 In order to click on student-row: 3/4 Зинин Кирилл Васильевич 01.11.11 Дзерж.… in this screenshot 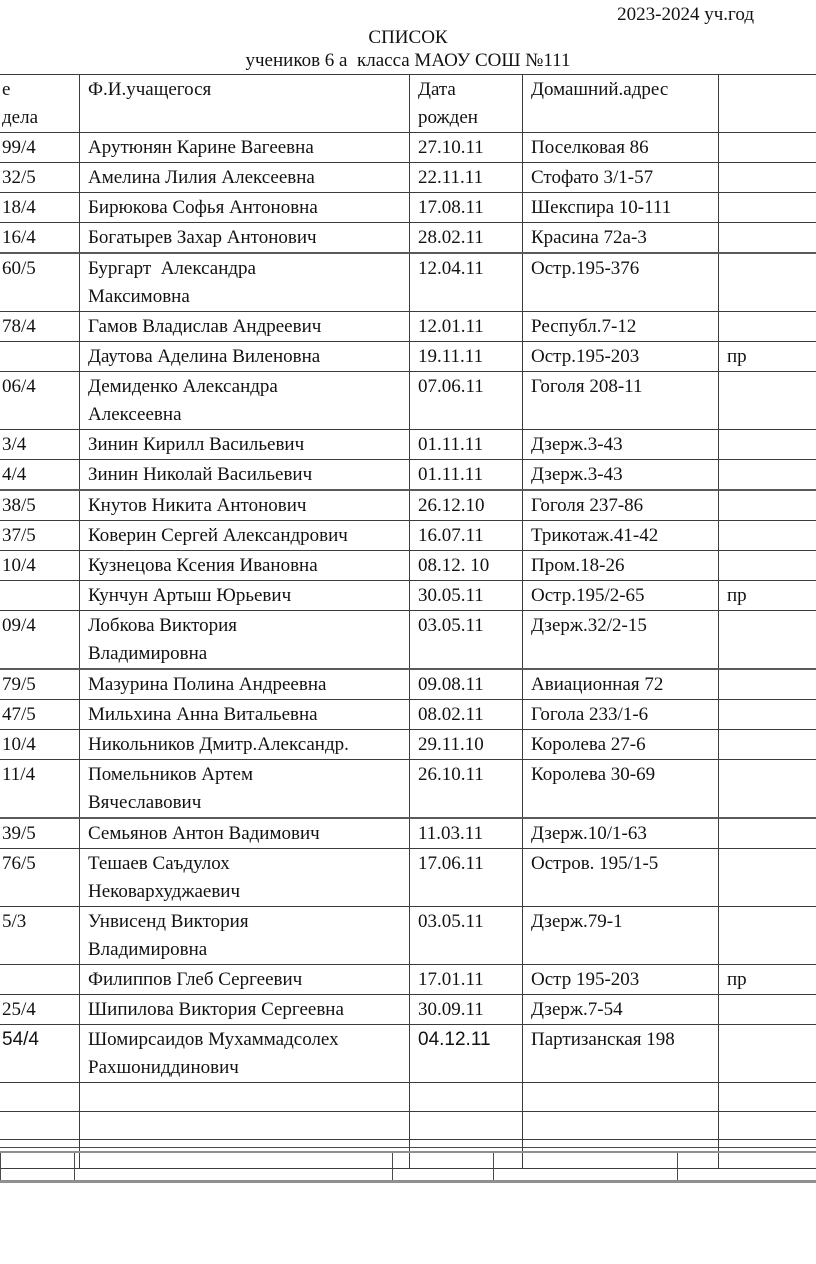, I will do `click(408, 444)`.